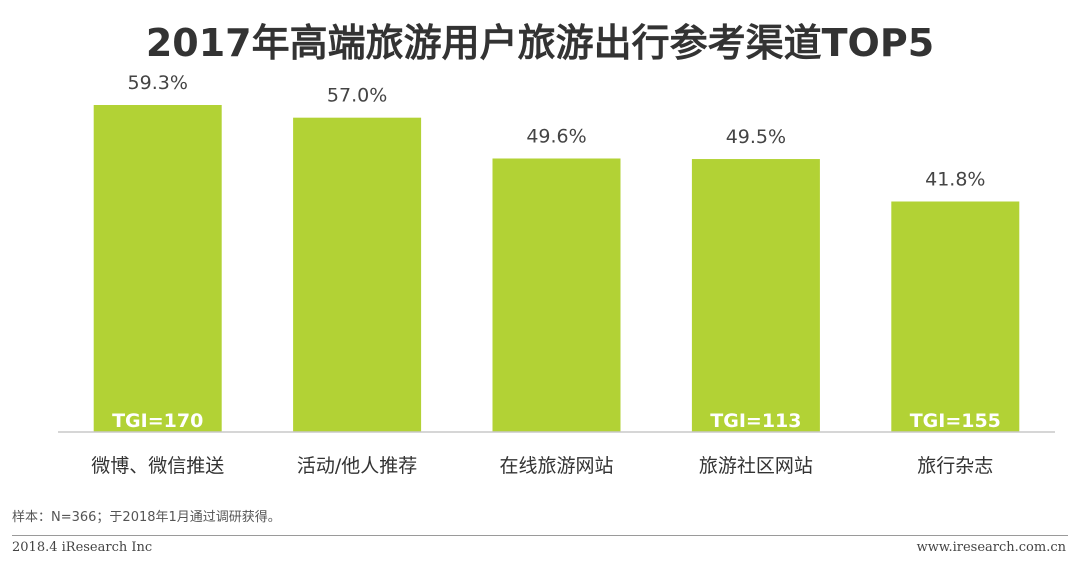  I want to click on footer-divider, so click(540, 535).